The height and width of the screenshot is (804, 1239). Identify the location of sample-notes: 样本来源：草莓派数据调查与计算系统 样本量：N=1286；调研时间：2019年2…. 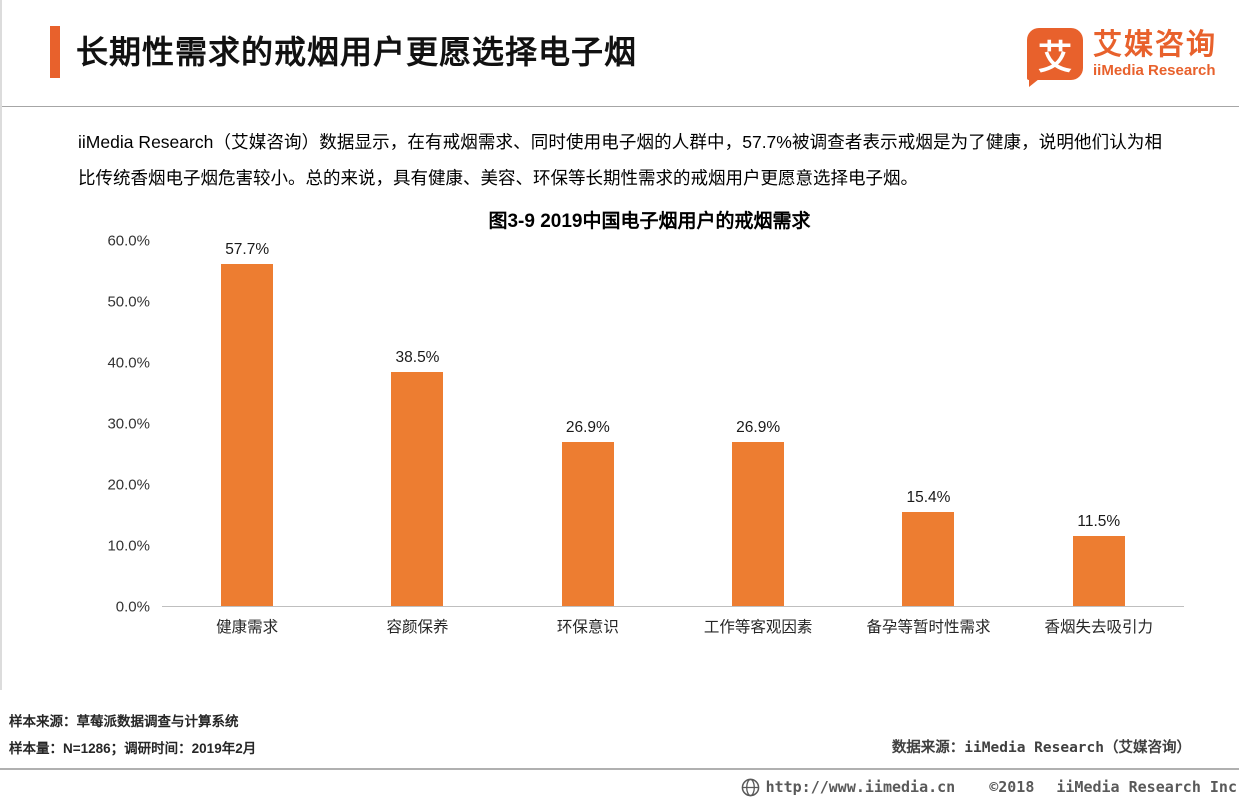
(128, 735).